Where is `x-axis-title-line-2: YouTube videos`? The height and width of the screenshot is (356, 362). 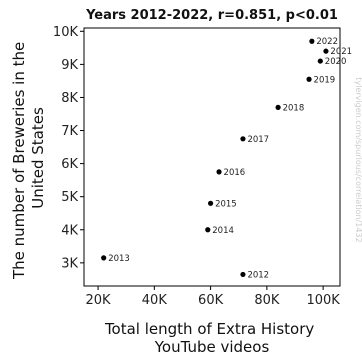 x-axis-title-line-2: YouTube videos is located at coordinates (212, 347).